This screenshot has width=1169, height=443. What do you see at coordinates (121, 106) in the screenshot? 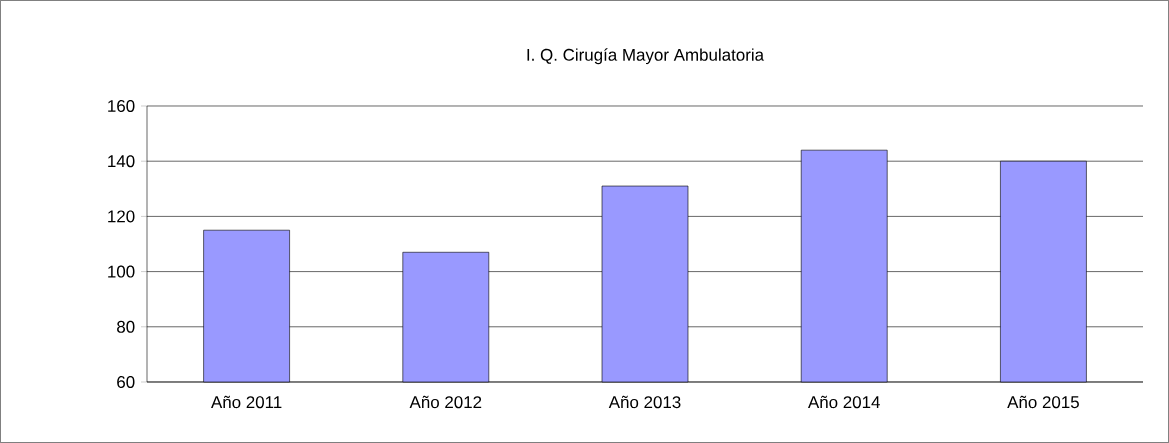
I see `y-tick-label: 160` at bounding box center [121, 106].